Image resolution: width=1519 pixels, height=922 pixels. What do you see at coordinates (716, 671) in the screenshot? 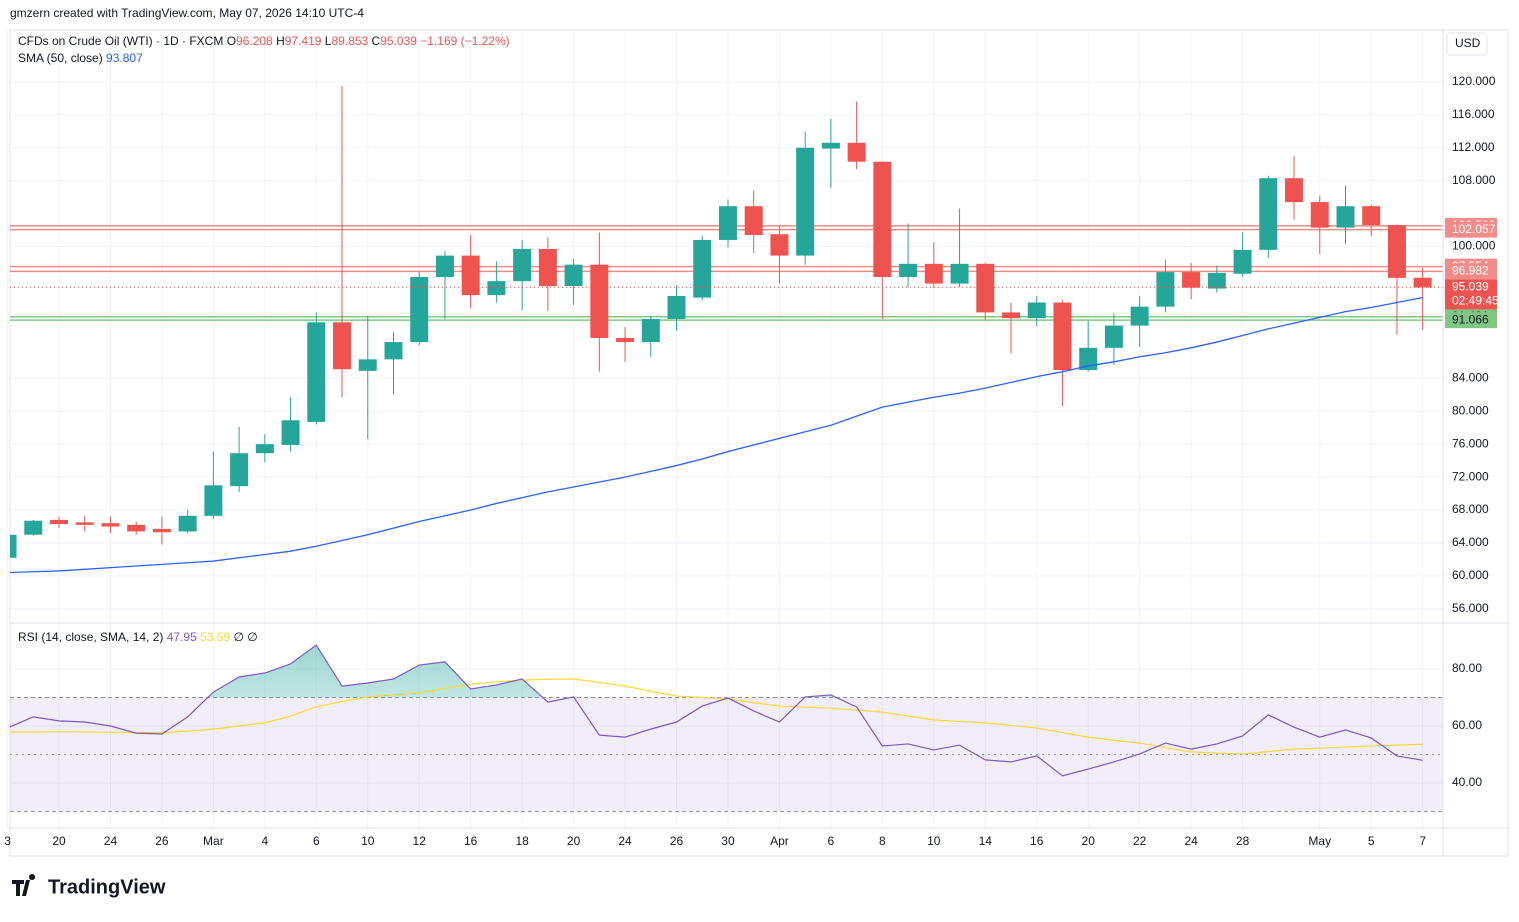
I see `rsi-overbought-fill` at bounding box center [716, 671].